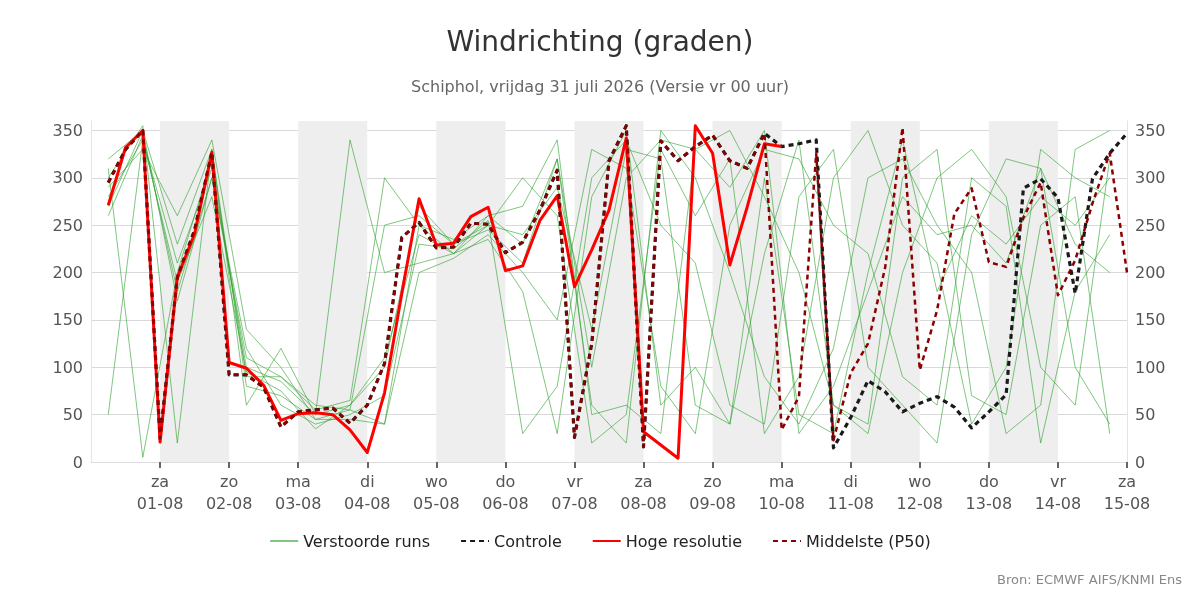 This screenshot has height=600, width=1200. I want to click on y-tick-label: 50, so click(72, 415).